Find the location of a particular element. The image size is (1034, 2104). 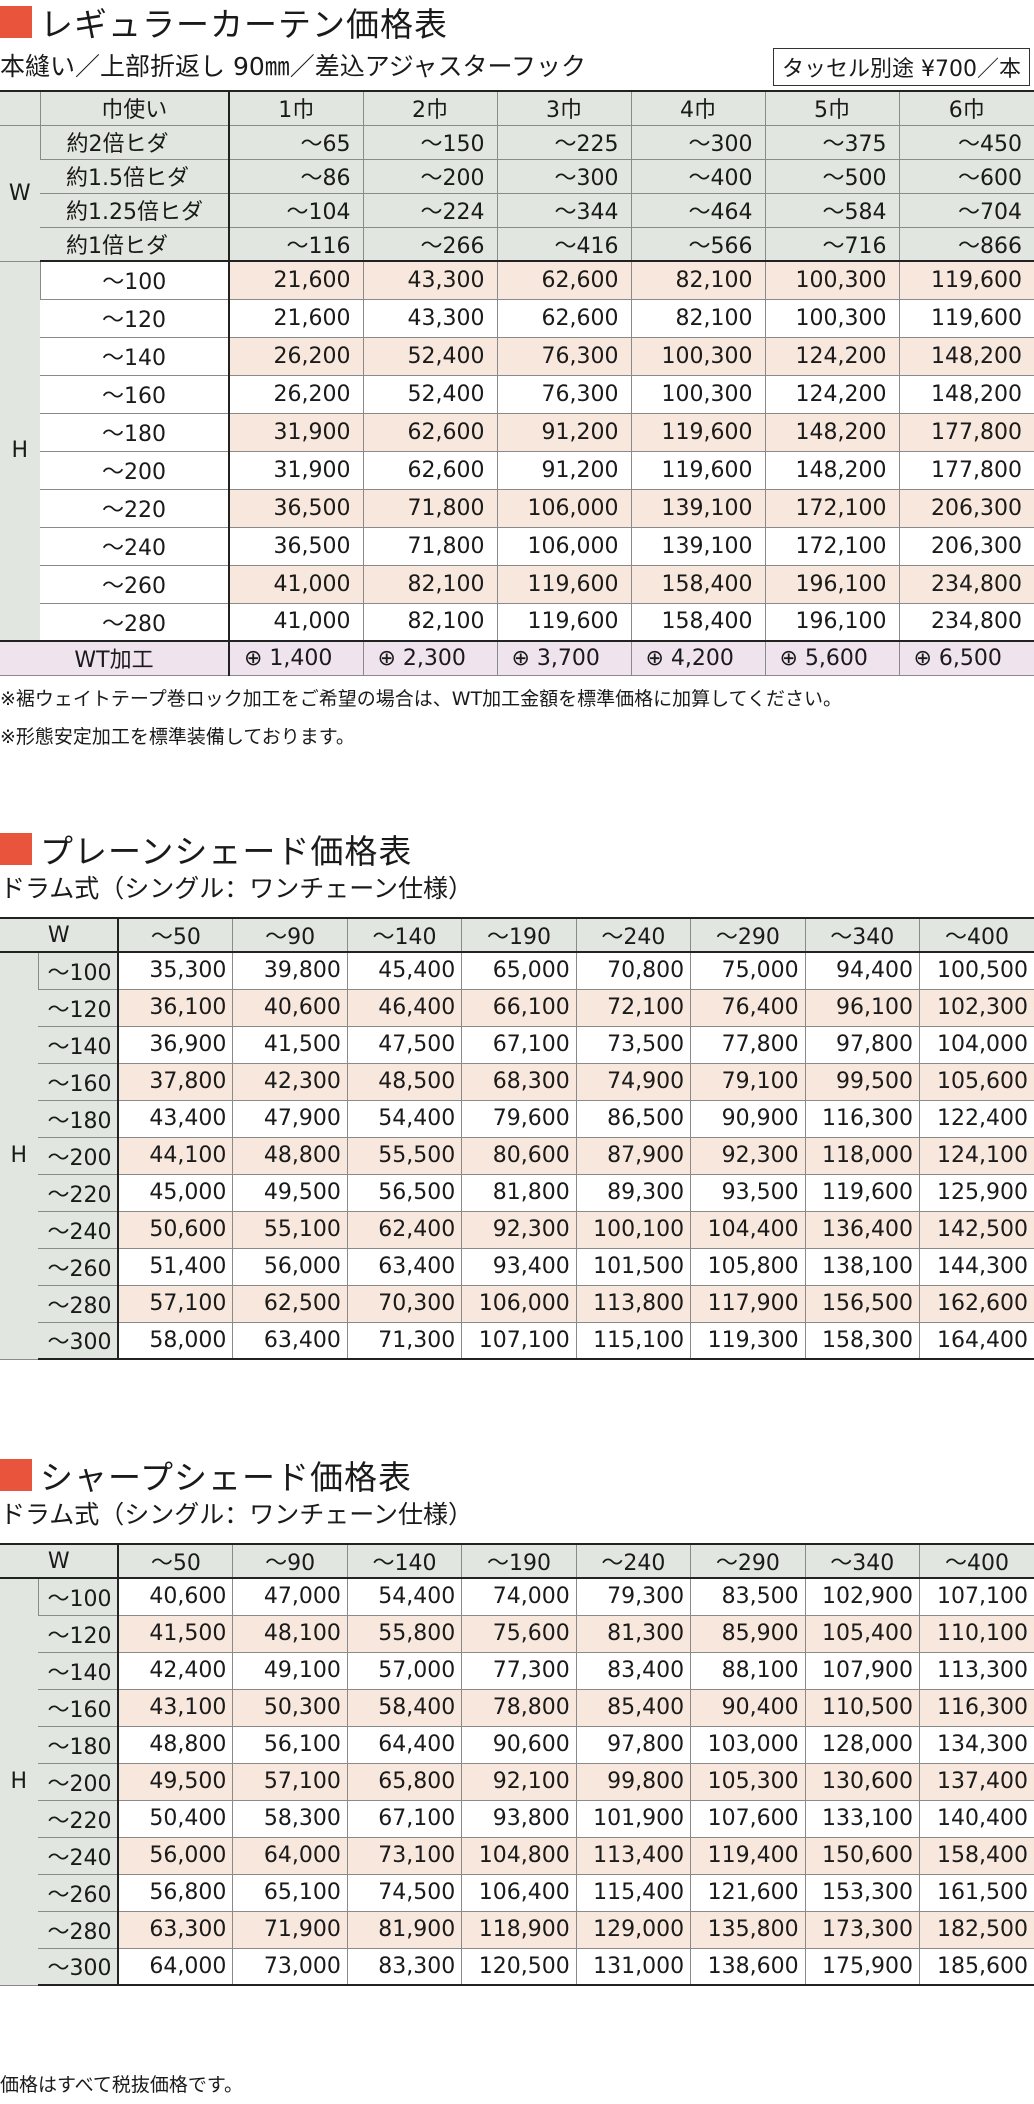

price-cell: 21,600 is located at coordinates (295, 318).